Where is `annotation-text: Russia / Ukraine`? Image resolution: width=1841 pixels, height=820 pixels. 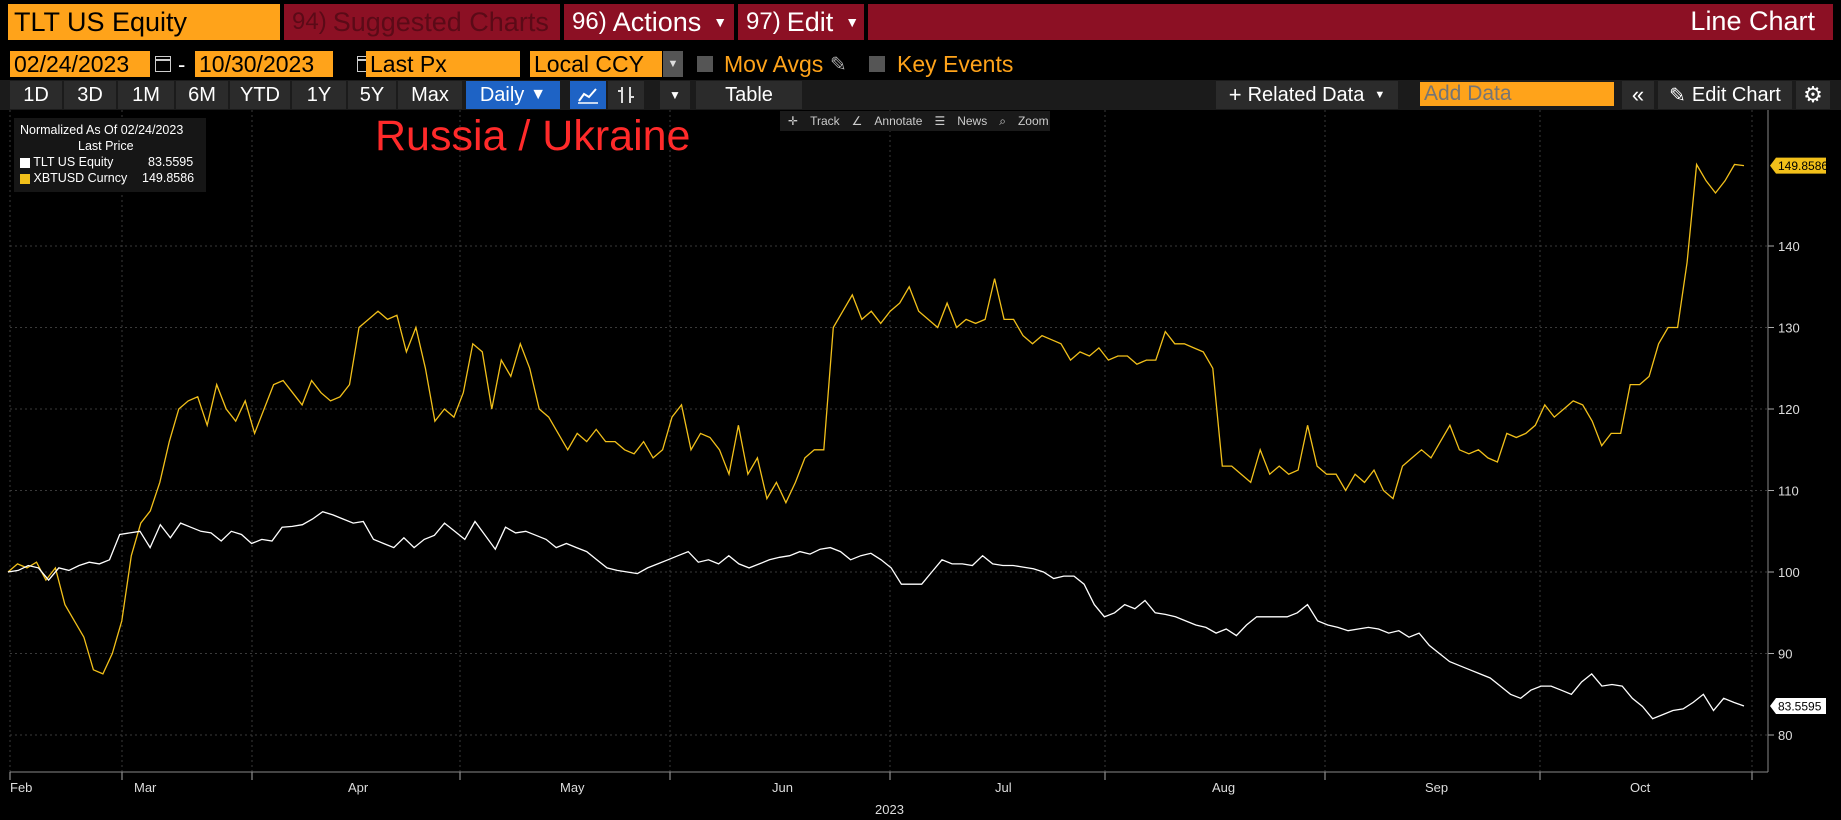
annotation-text: Russia / Ukraine is located at coordinates (533, 136).